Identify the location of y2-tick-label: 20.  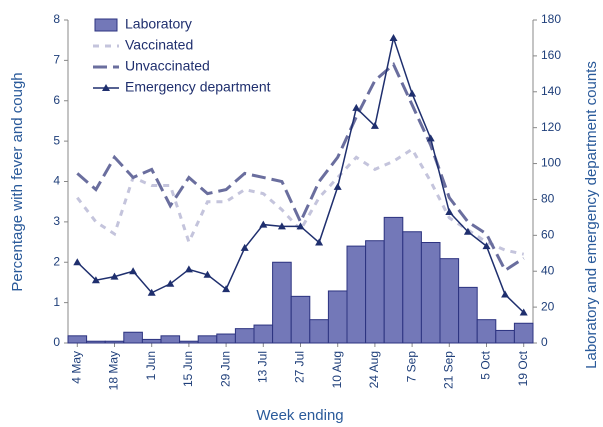
(548, 306).